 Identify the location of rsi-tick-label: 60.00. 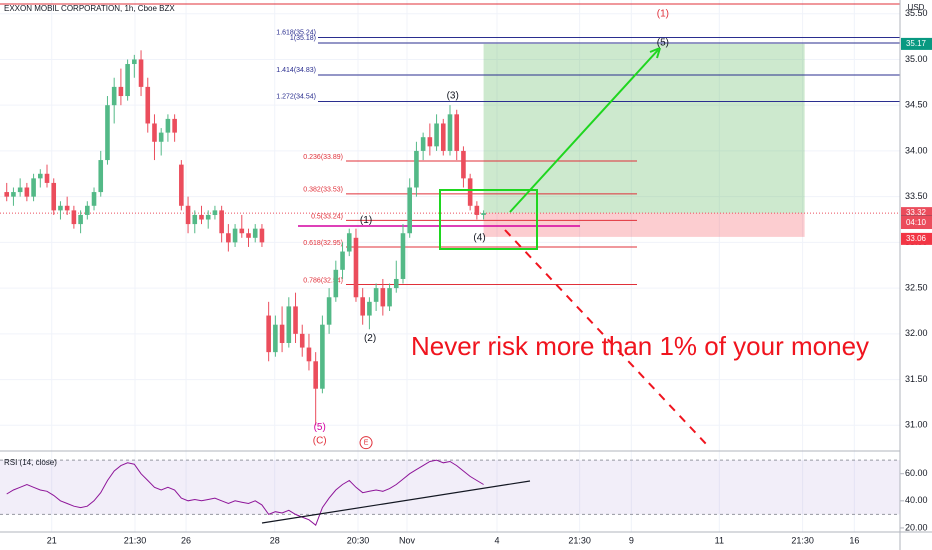
(916, 473).